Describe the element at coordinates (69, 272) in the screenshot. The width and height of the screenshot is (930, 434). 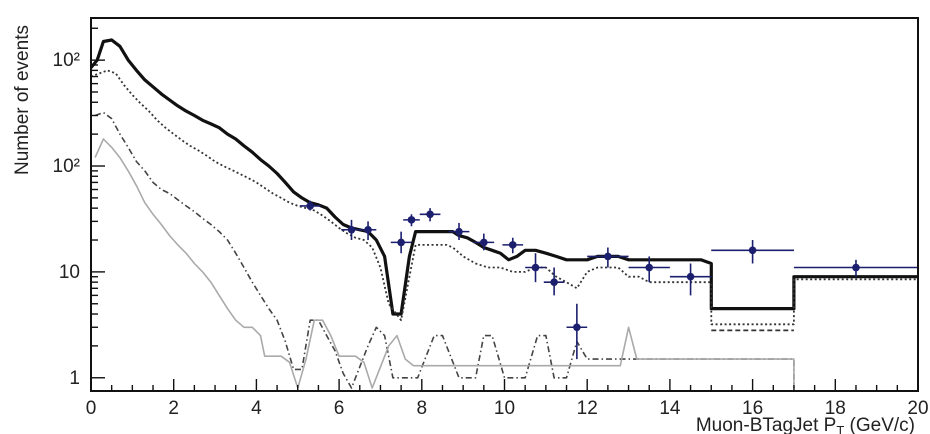
I see `y-tick-label: 10` at that location.